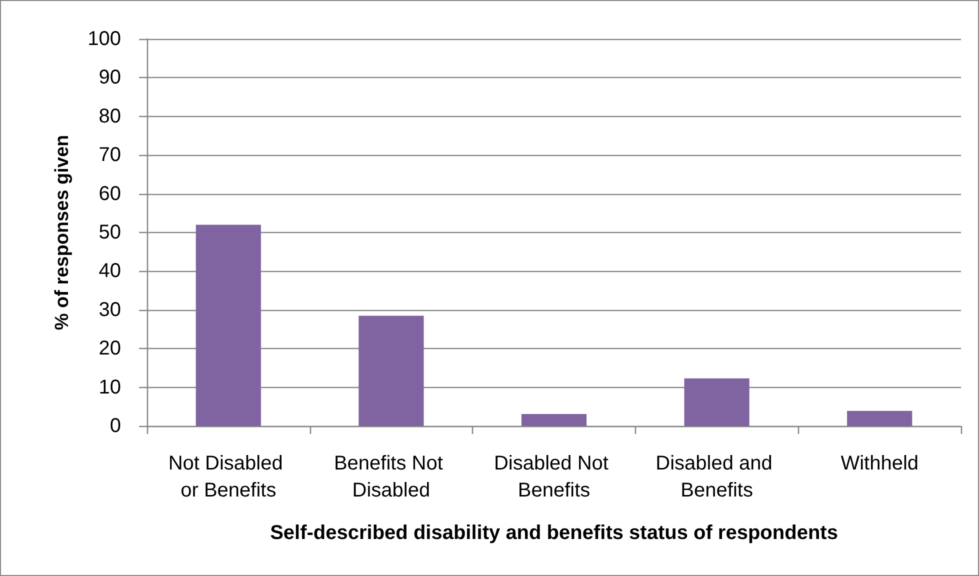 Image resolution: width=979 pixels, height=576 pixels. What do you see at coordinates (717, 477) in the screenshot?
I see `x-tick-label: Disabled and Benefits` at bounding box center [717, 477].